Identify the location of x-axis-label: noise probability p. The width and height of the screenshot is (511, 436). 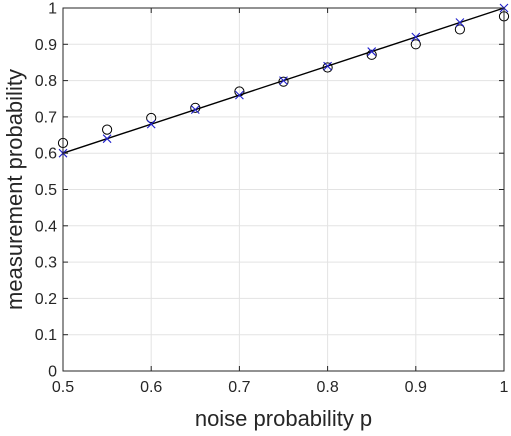
(283, 418).